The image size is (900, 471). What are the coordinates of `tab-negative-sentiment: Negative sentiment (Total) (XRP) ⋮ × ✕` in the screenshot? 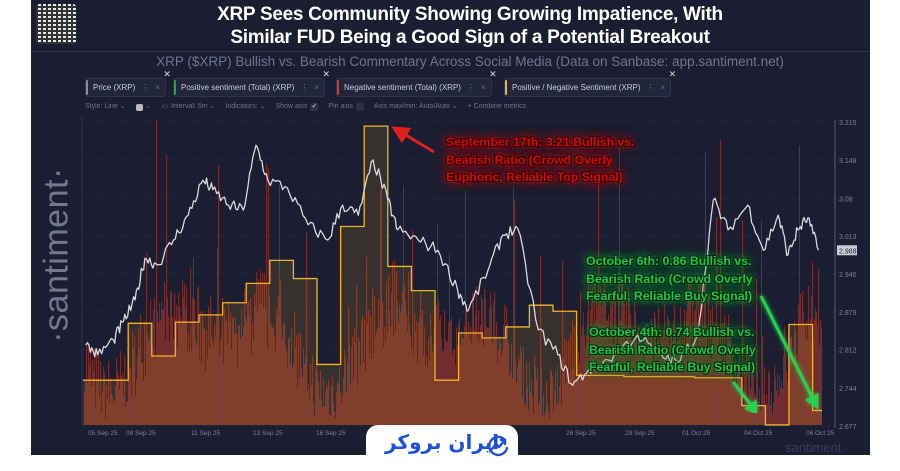 It's located at (416, 83).